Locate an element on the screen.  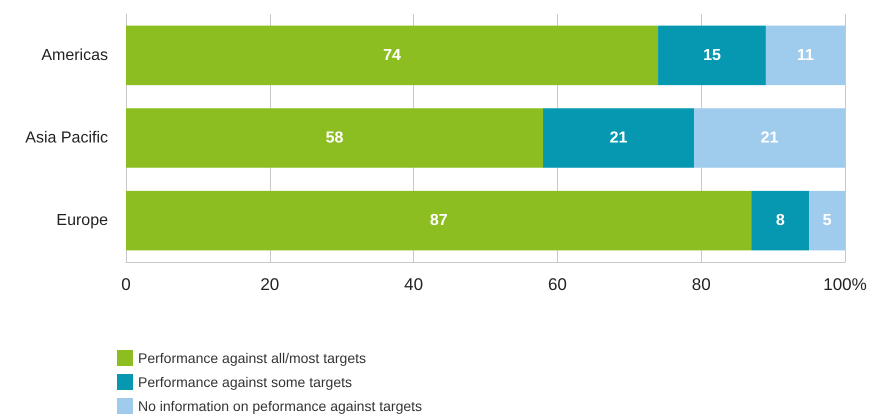
x-tick-label: 20 is located at coordinates (270, 284).